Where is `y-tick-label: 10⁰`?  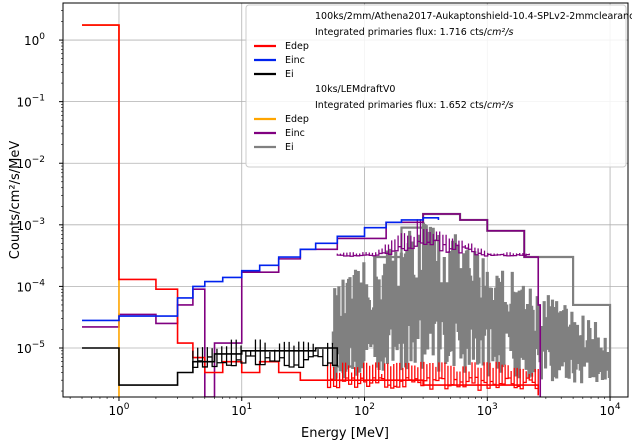
y-tick-label: 10⁰ is located at coordinates (34, 40).